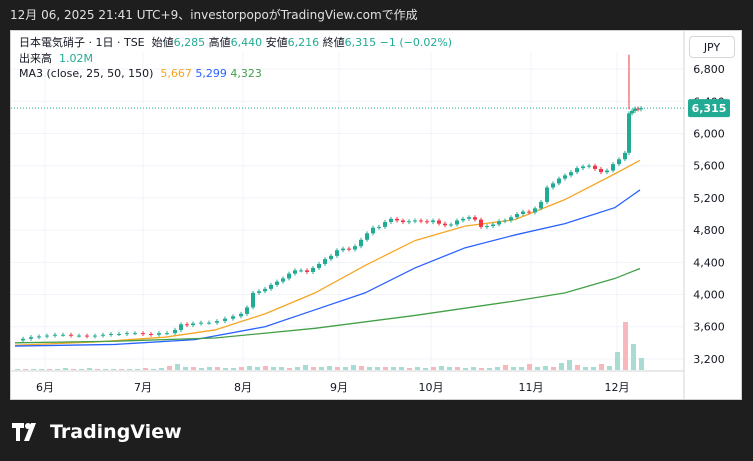 The width and height of the screenshot is (753, 461). What do you see at coordinates (709, 198) in the screenshot?
I see `price-tick-label: 5,200` at bounding box center [709, 198].